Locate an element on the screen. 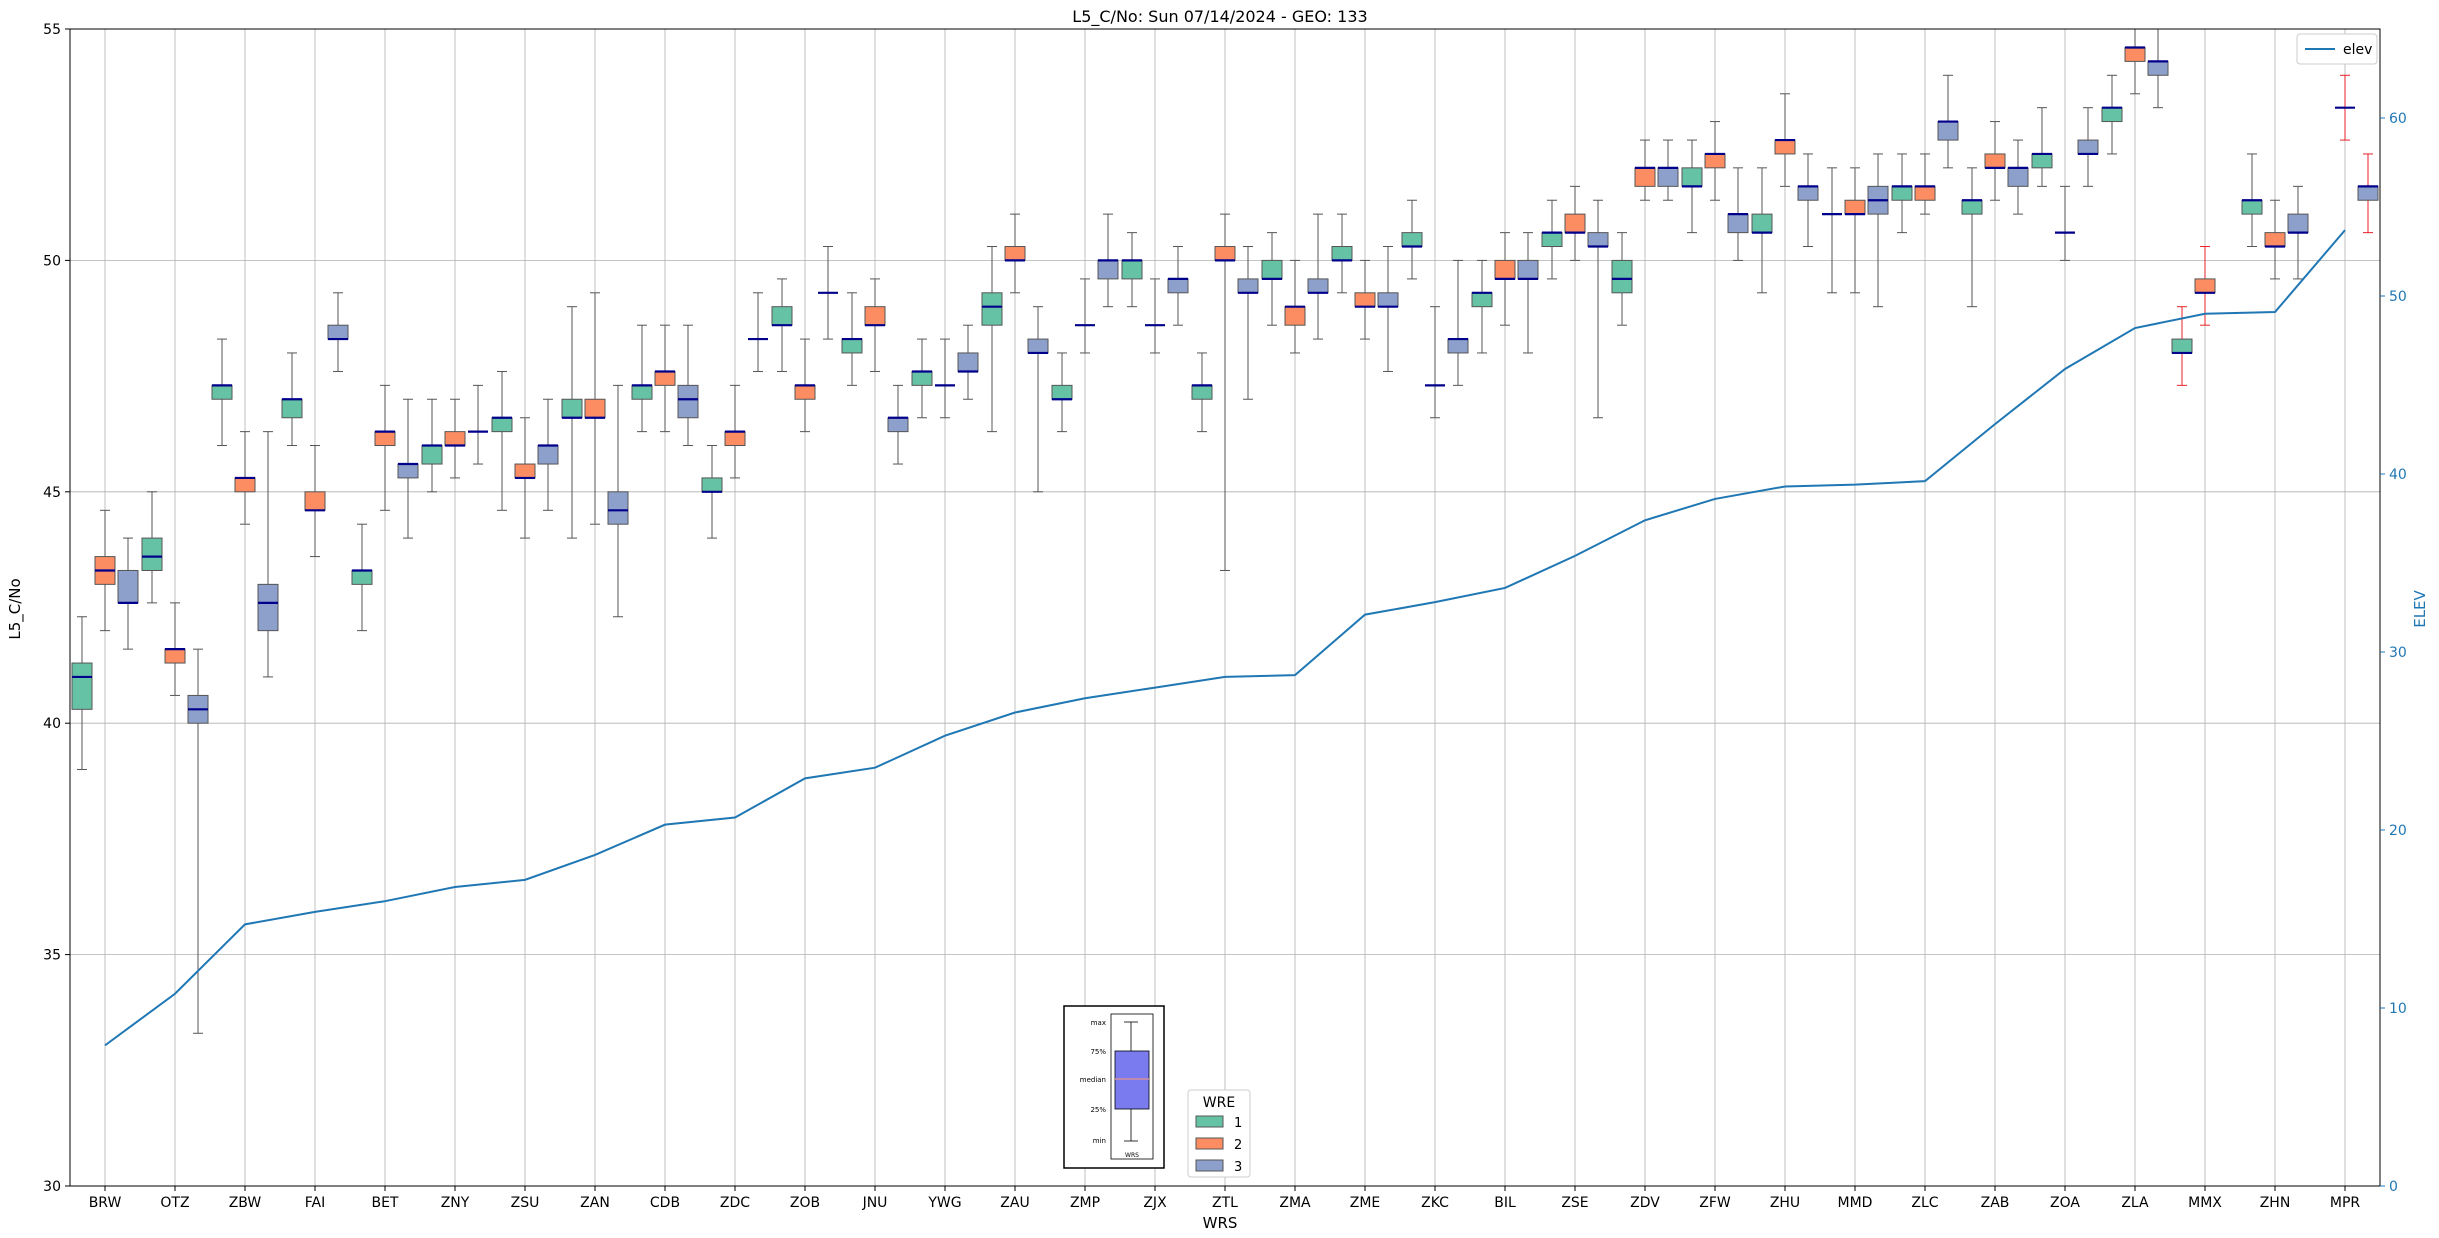 This screenshot has width=2439, height=1238. box-ZOA-wre1 is located at coordinates (2042, 147).